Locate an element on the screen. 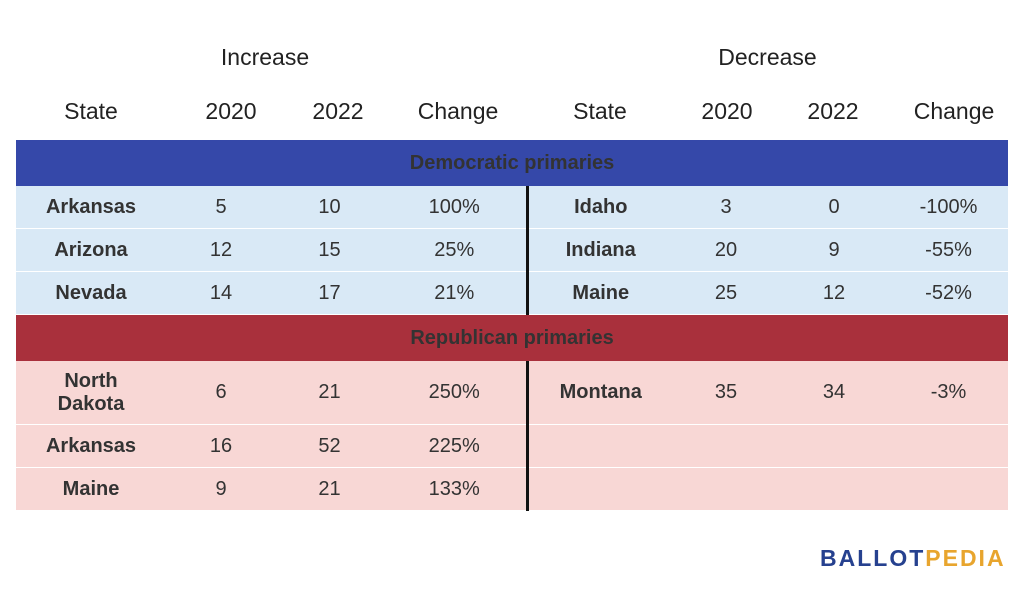 The width and height of the screenshot is (1024, 594). section-row-dem: Democratic primaries is located at coordinates (512, 163).